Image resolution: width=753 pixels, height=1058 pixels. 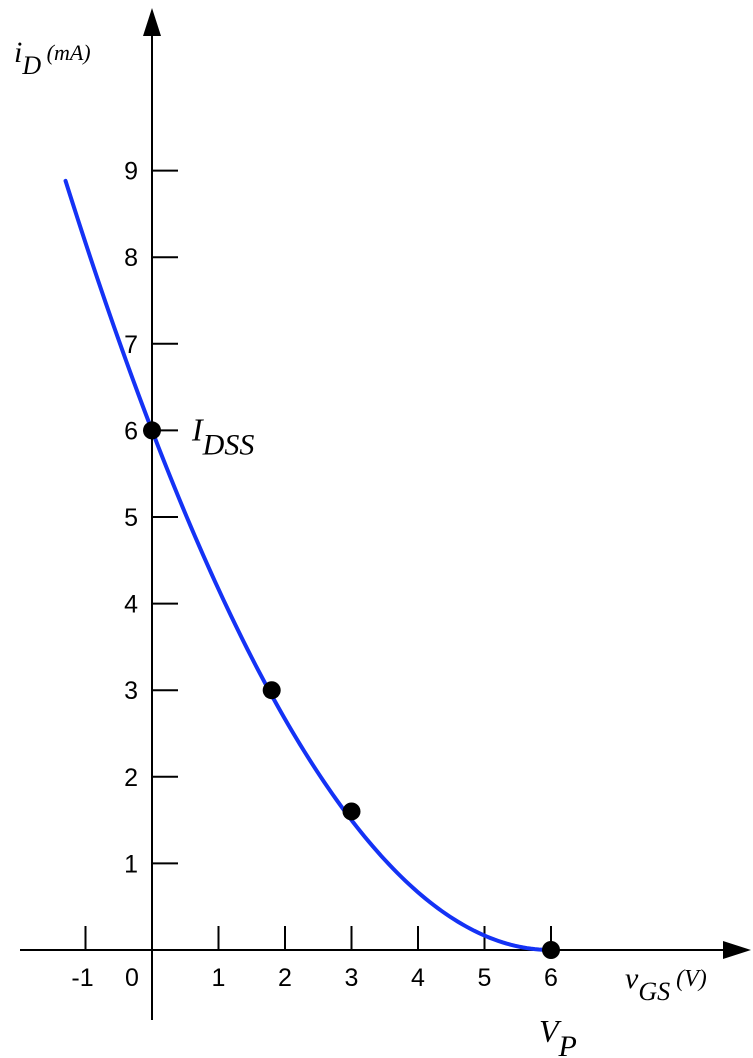 What do you see at coordinates (152, 22) in the screenshot?
I see `y-axis-arrow` at bounding box center [152, 22].